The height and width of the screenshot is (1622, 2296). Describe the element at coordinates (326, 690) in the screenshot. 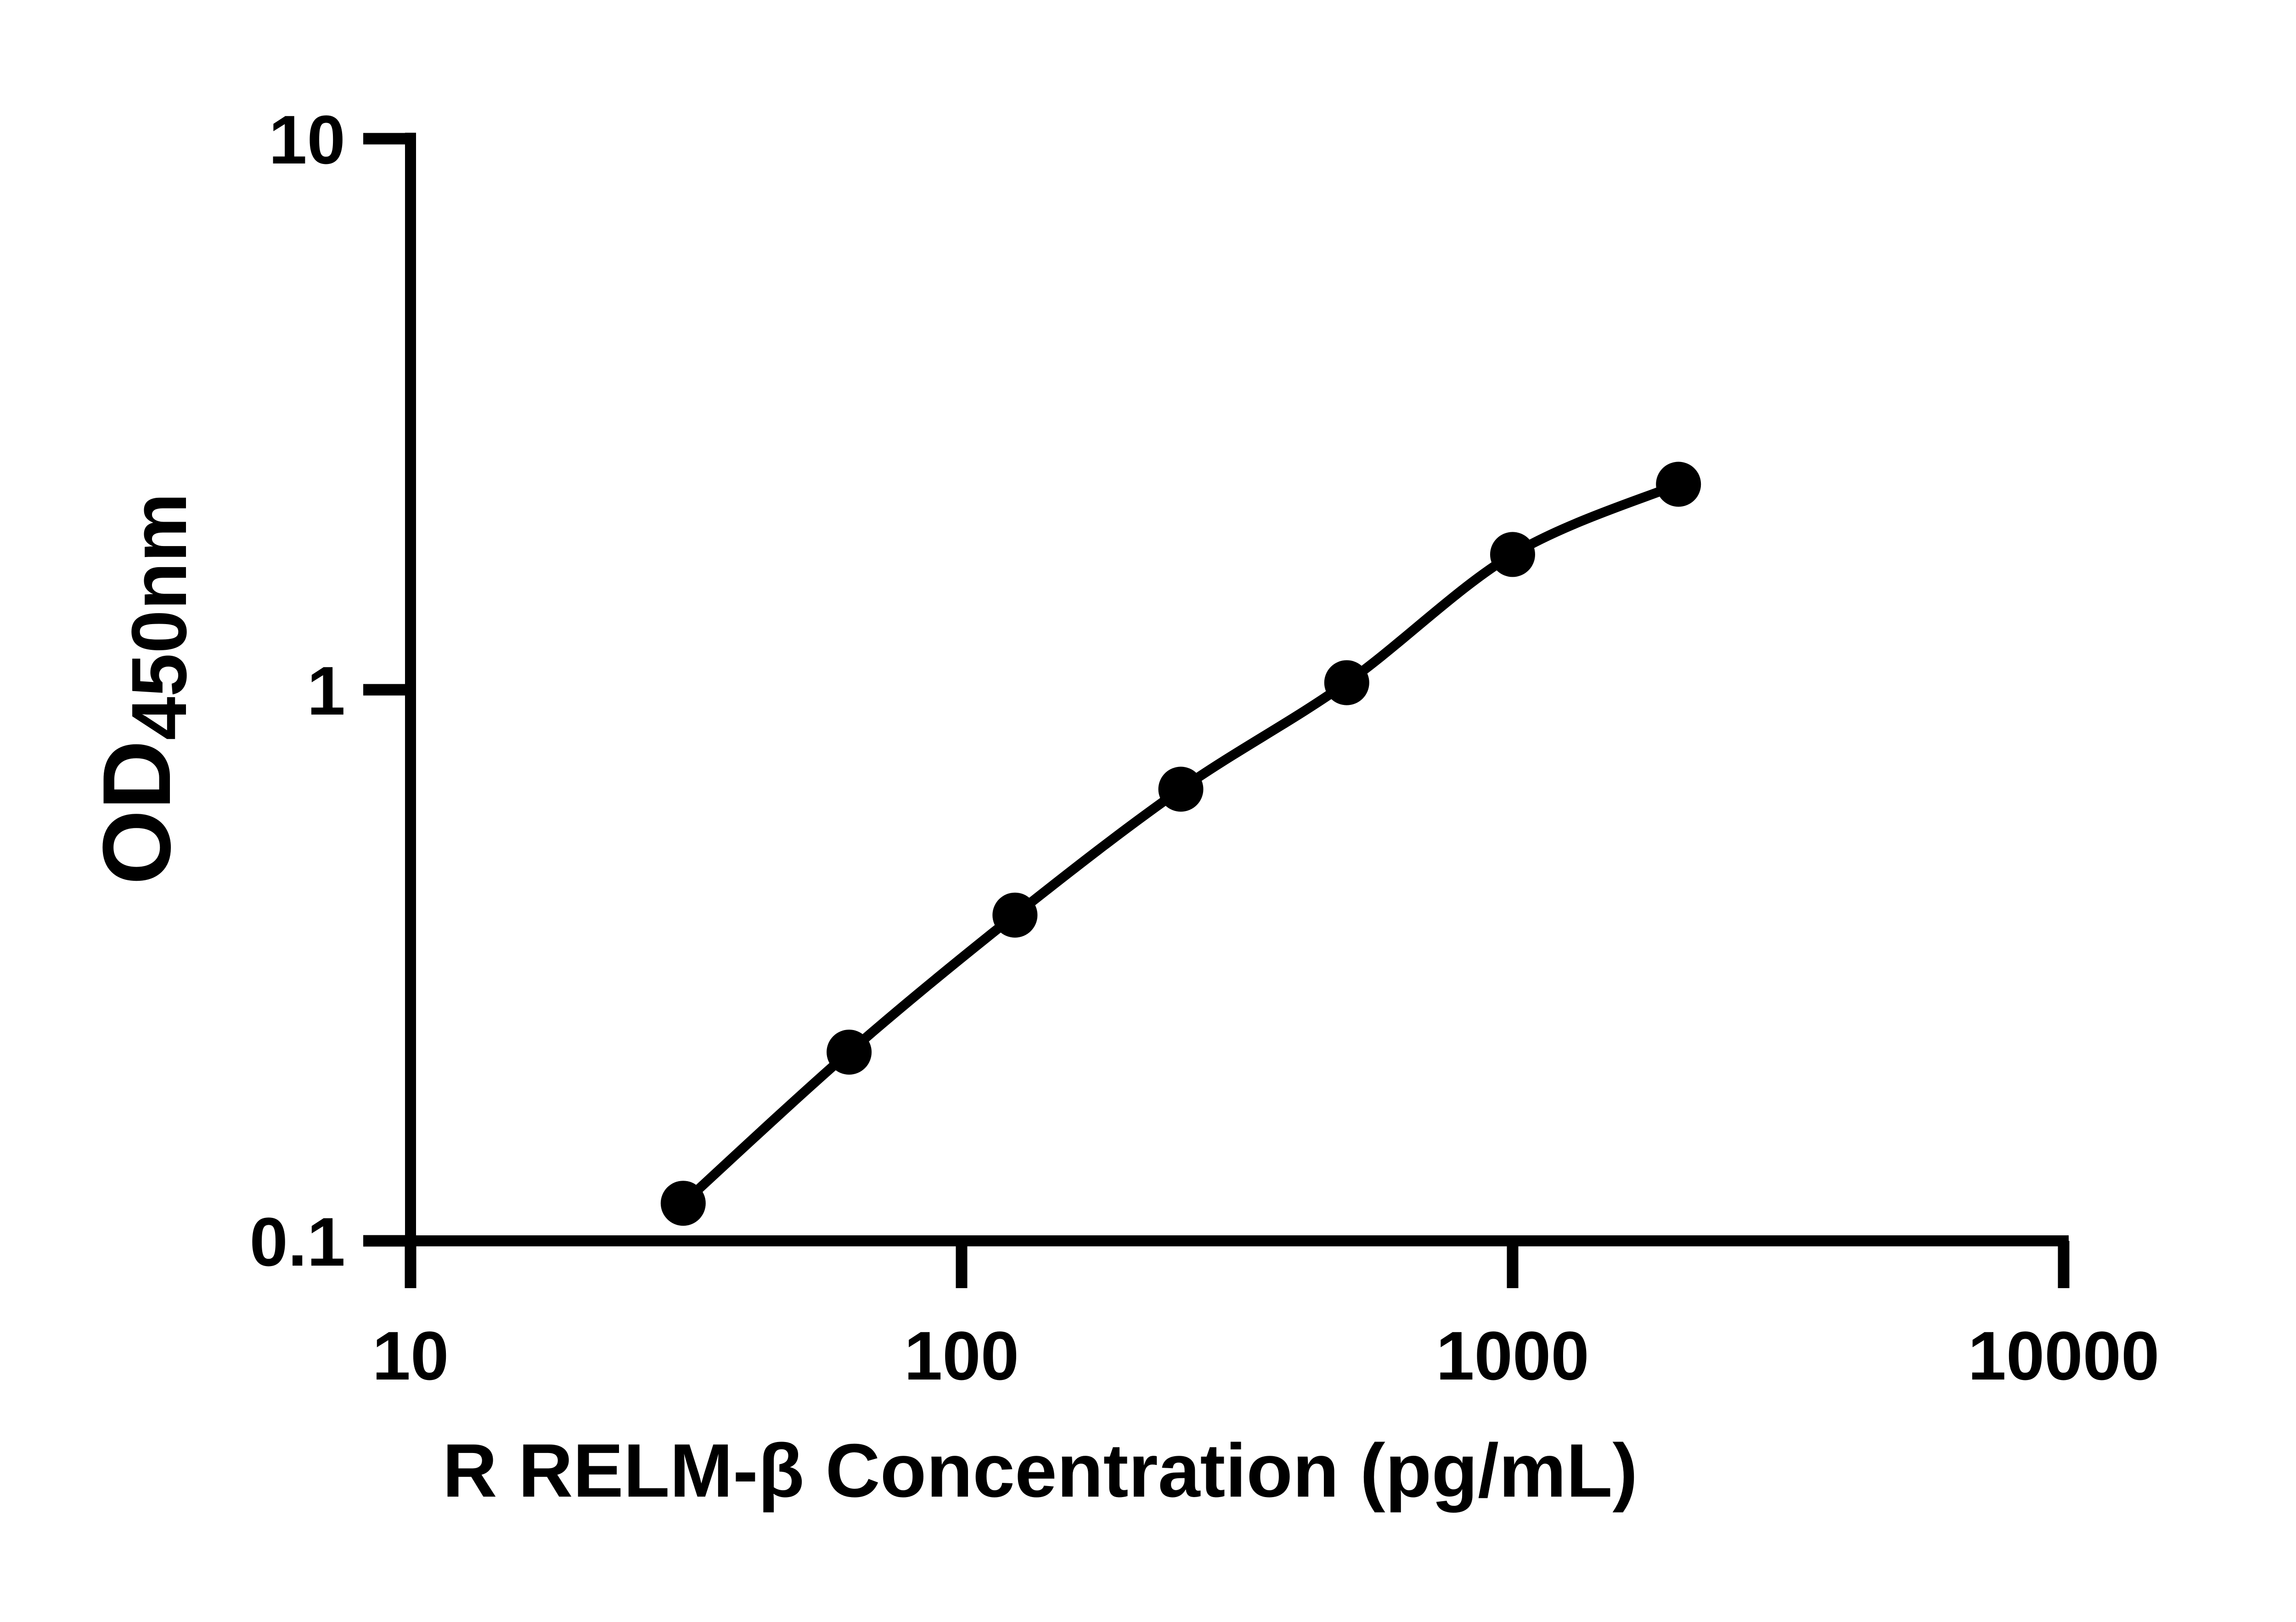

I see `y-tick-label: 1` at that location.